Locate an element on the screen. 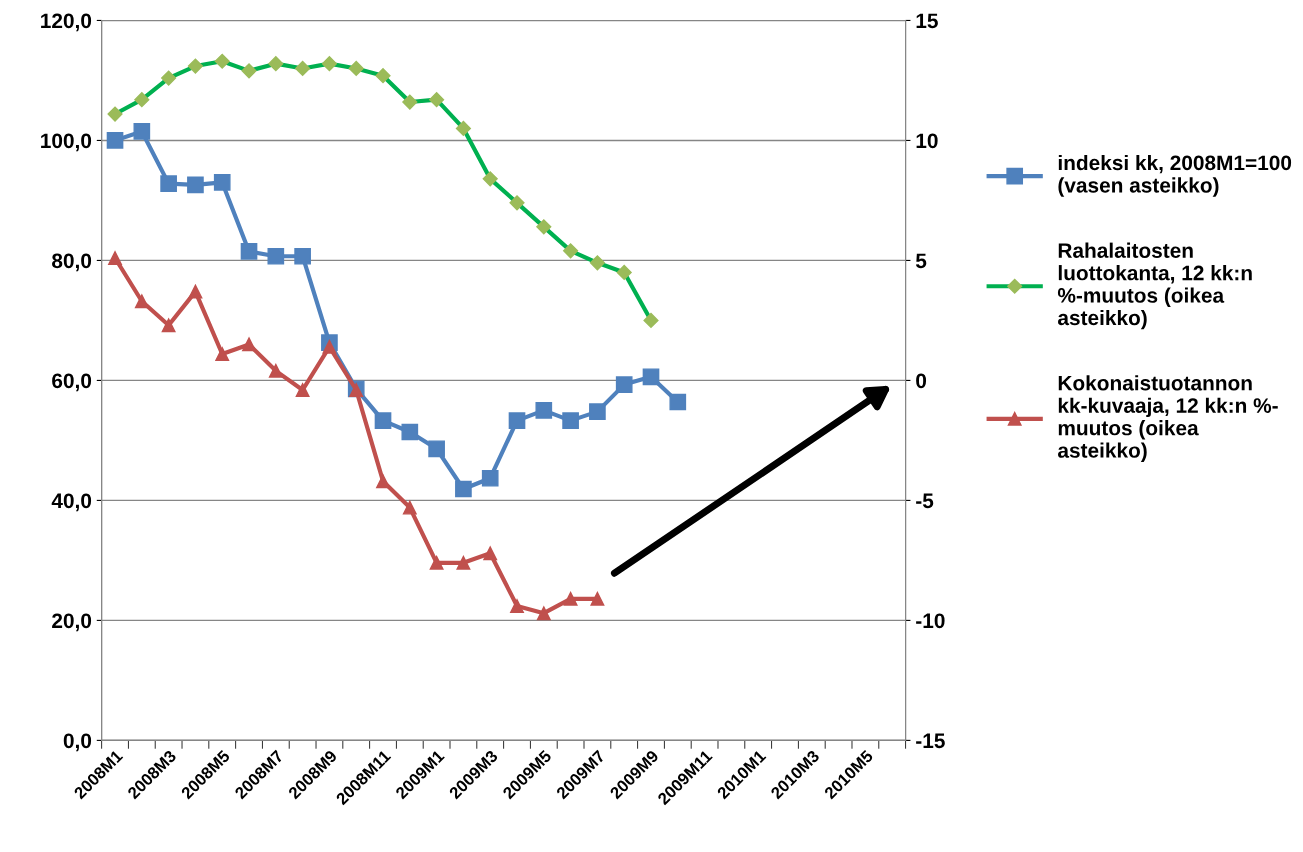  y-tick-label: 80,0 is located at coordinates (72, 262).